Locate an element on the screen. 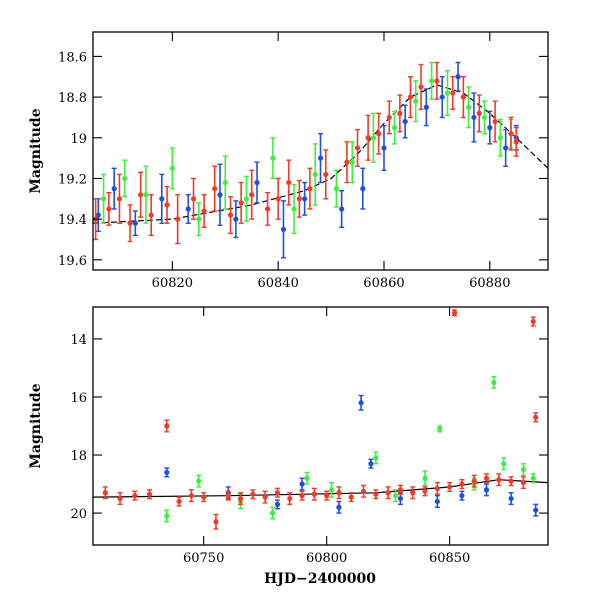 The width and height of the screenshot is (600, 600). top-ytick-label: 19 is located at coordinates (78, 139).